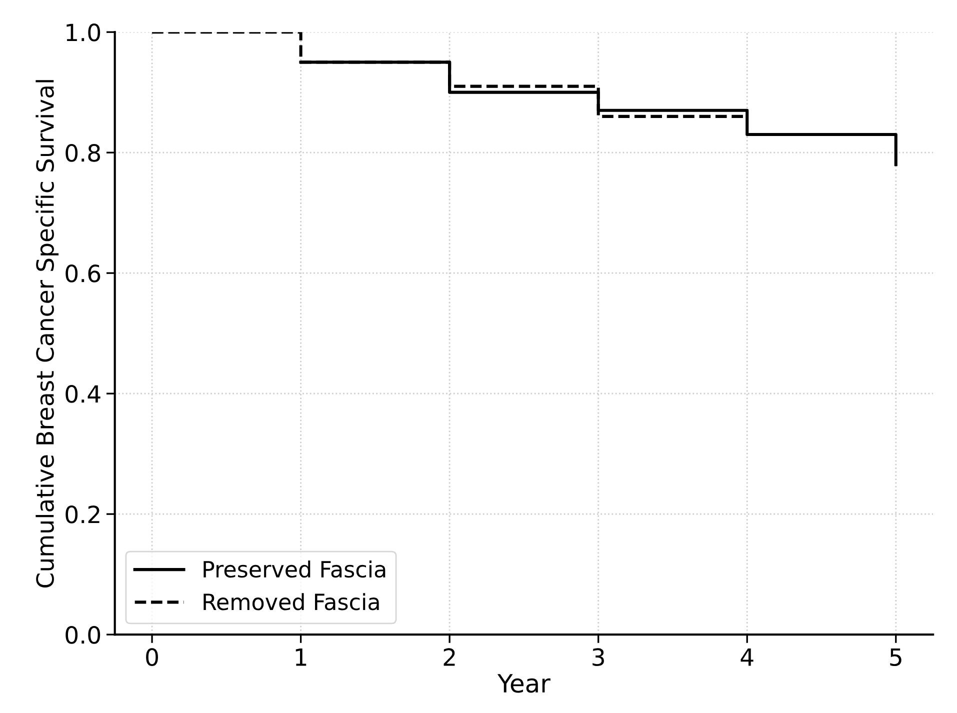 The image size is (957, 713). Describe the element at coordinates (896, 657) in the screenshot. I see `x-tick-label: 5` at that location.